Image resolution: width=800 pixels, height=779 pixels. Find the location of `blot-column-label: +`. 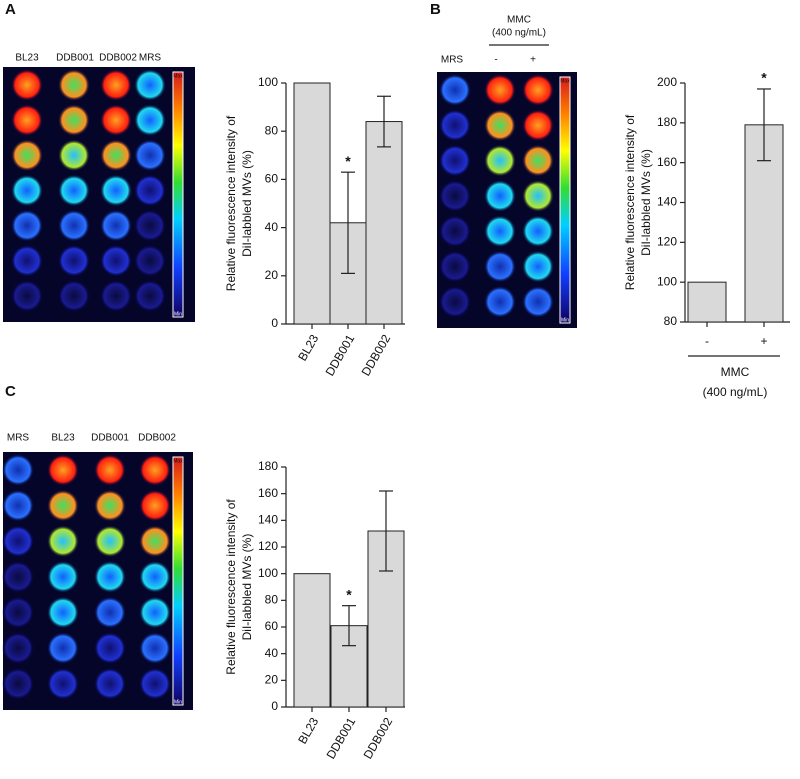

blot-column-label: + is located at coordinates (533, 60).